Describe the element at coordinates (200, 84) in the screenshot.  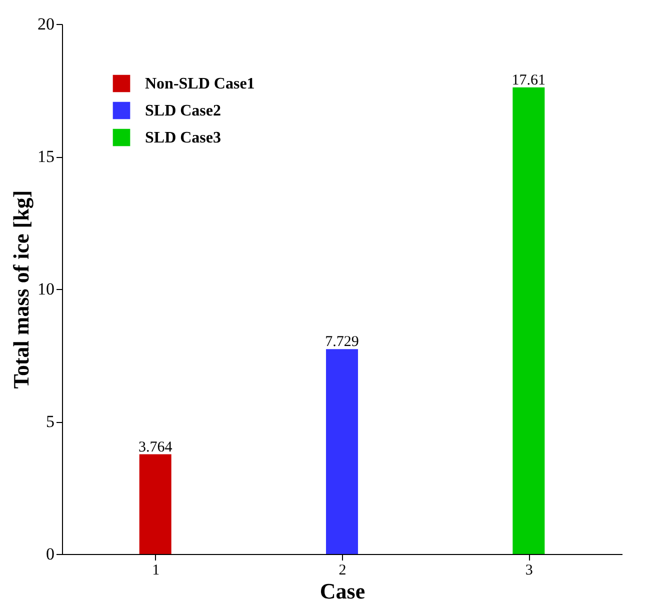
I see `legend-label: Non-SLD Case1` at that location.